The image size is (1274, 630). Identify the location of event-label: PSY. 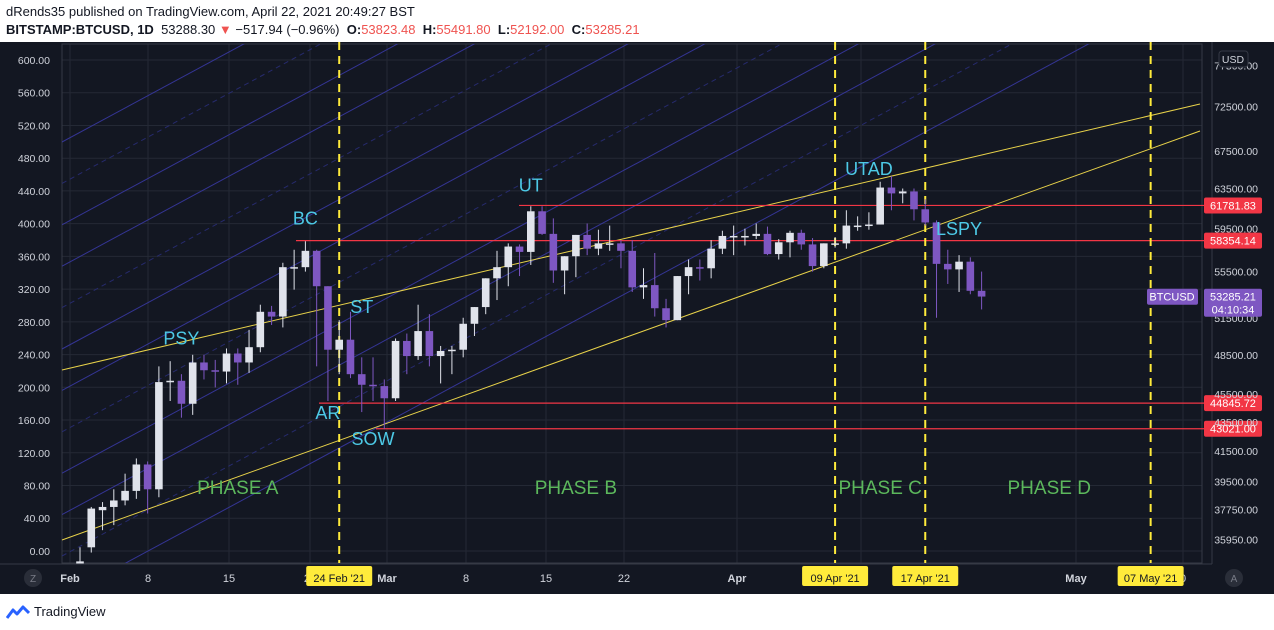
(181, 339).